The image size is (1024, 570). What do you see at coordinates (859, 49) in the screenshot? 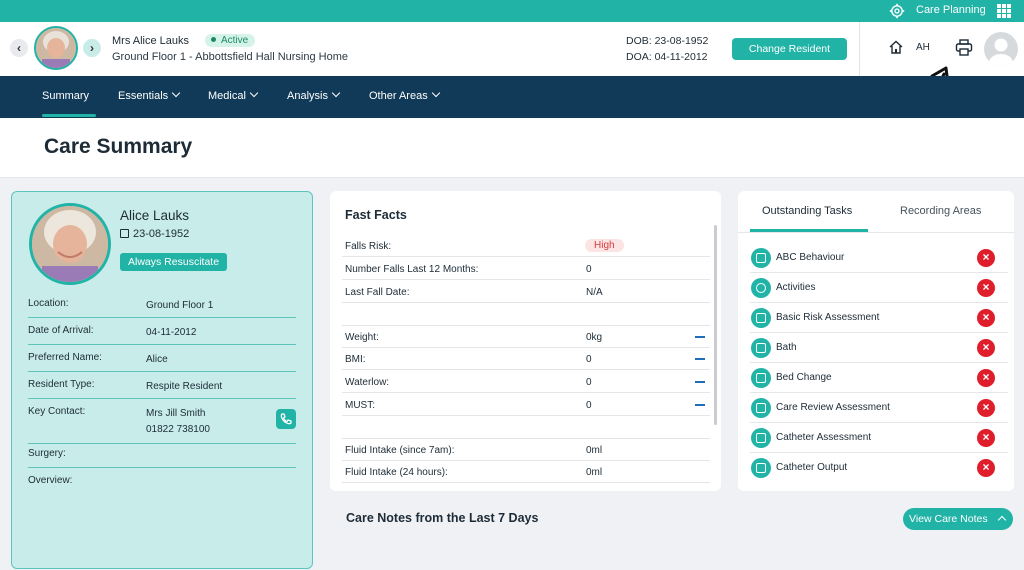
I see `divider` at bounding box center [859, 49].